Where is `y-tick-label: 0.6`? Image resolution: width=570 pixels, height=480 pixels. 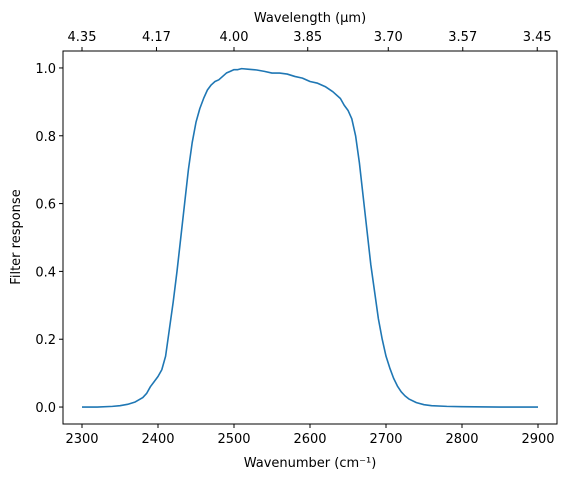 y-tick-label: 0.6 is located at coordinates (45, 205).